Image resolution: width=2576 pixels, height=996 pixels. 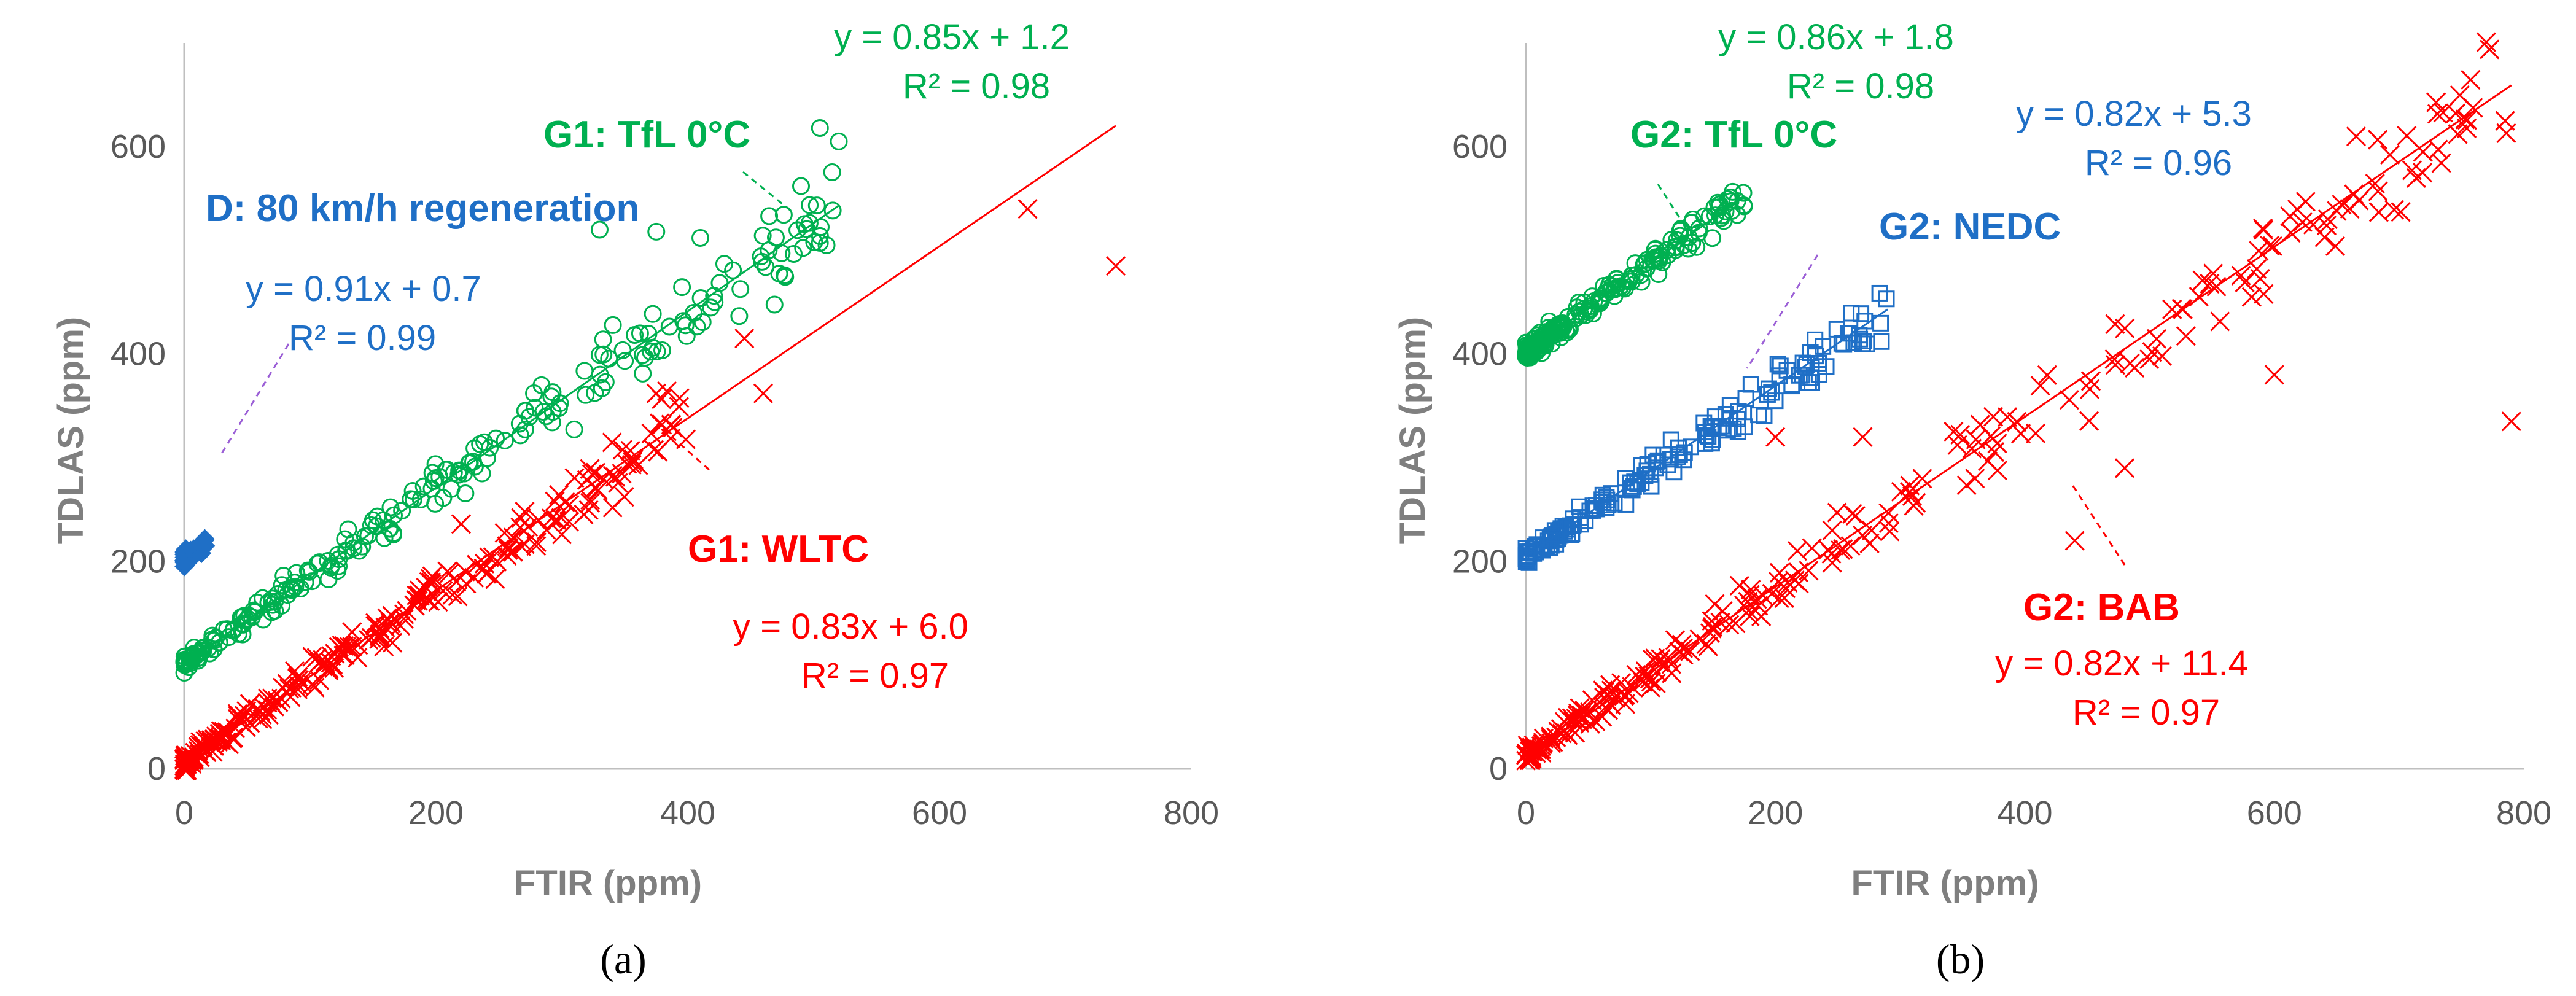 What do you see at coordinates (1733, 135) in the screenshot?
I see `series-name-label: G2: TfL 0°C` at bounding box center [1733, 135].